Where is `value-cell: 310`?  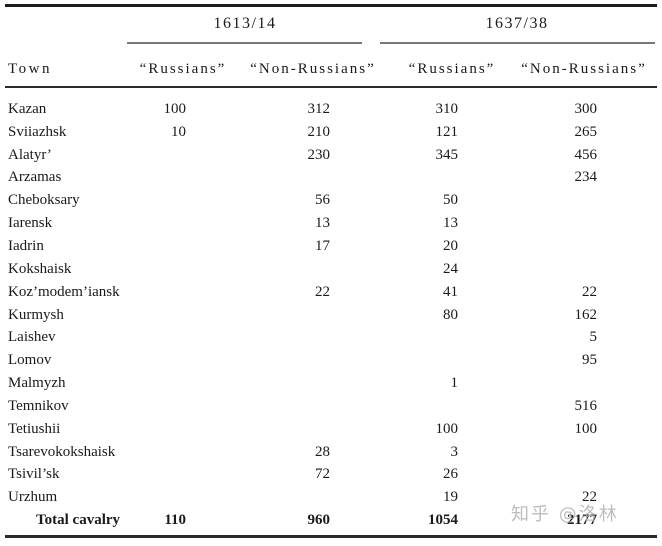 value-cell: 310 is located at coordinates (447, 108).